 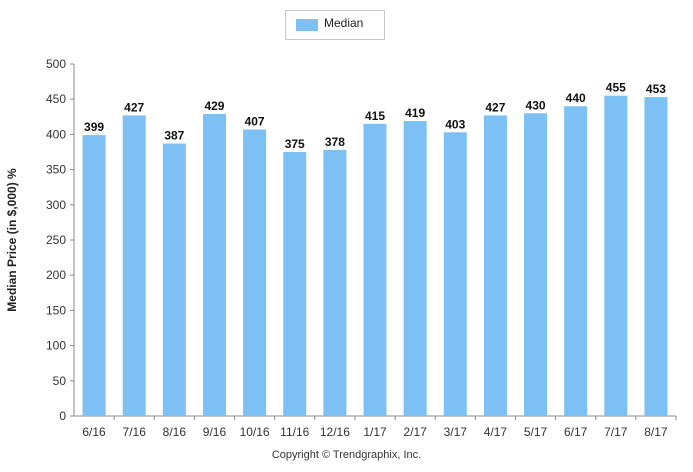 What do you see at coordinates (255, 121) in the screenshot?
I see `data-label: 407` at bounding box center [255, 121].